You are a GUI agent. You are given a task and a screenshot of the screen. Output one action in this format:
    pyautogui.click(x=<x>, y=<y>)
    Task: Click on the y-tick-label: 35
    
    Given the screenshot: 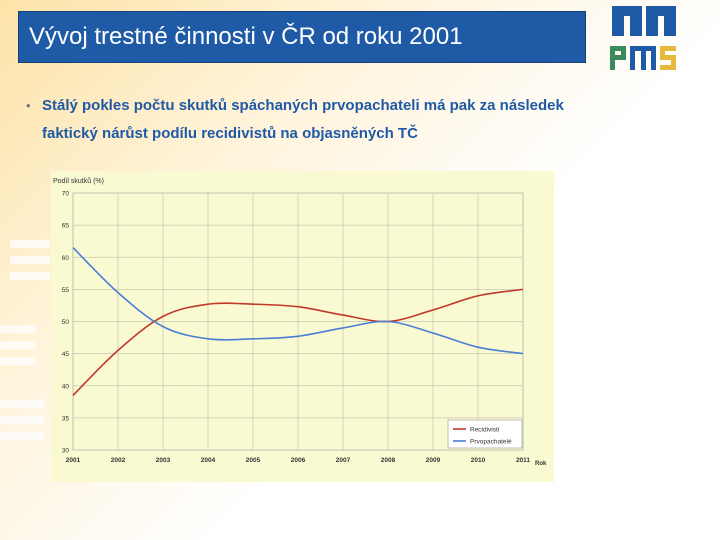 What is the action you would take?
    pyautogui.click(x=66, y=418)
    